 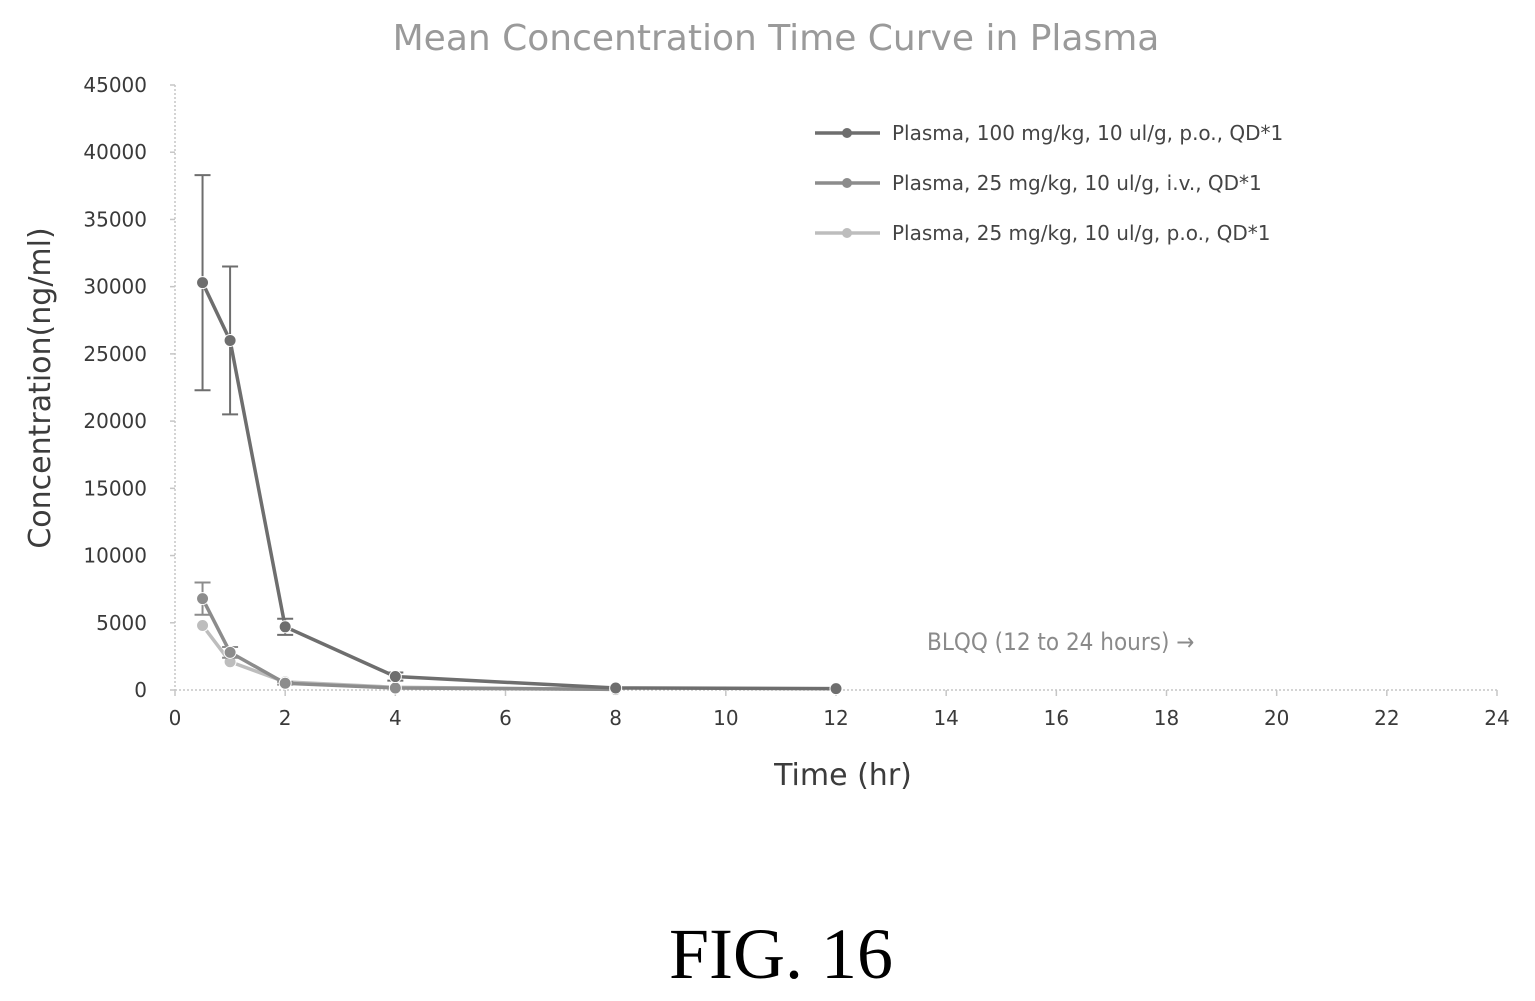 What do you see at coordinates (776, 38) in the screenshot?
I see `chart-title: Mean Concentration Time Curve in Plasma` at bounding box center [776, 38].